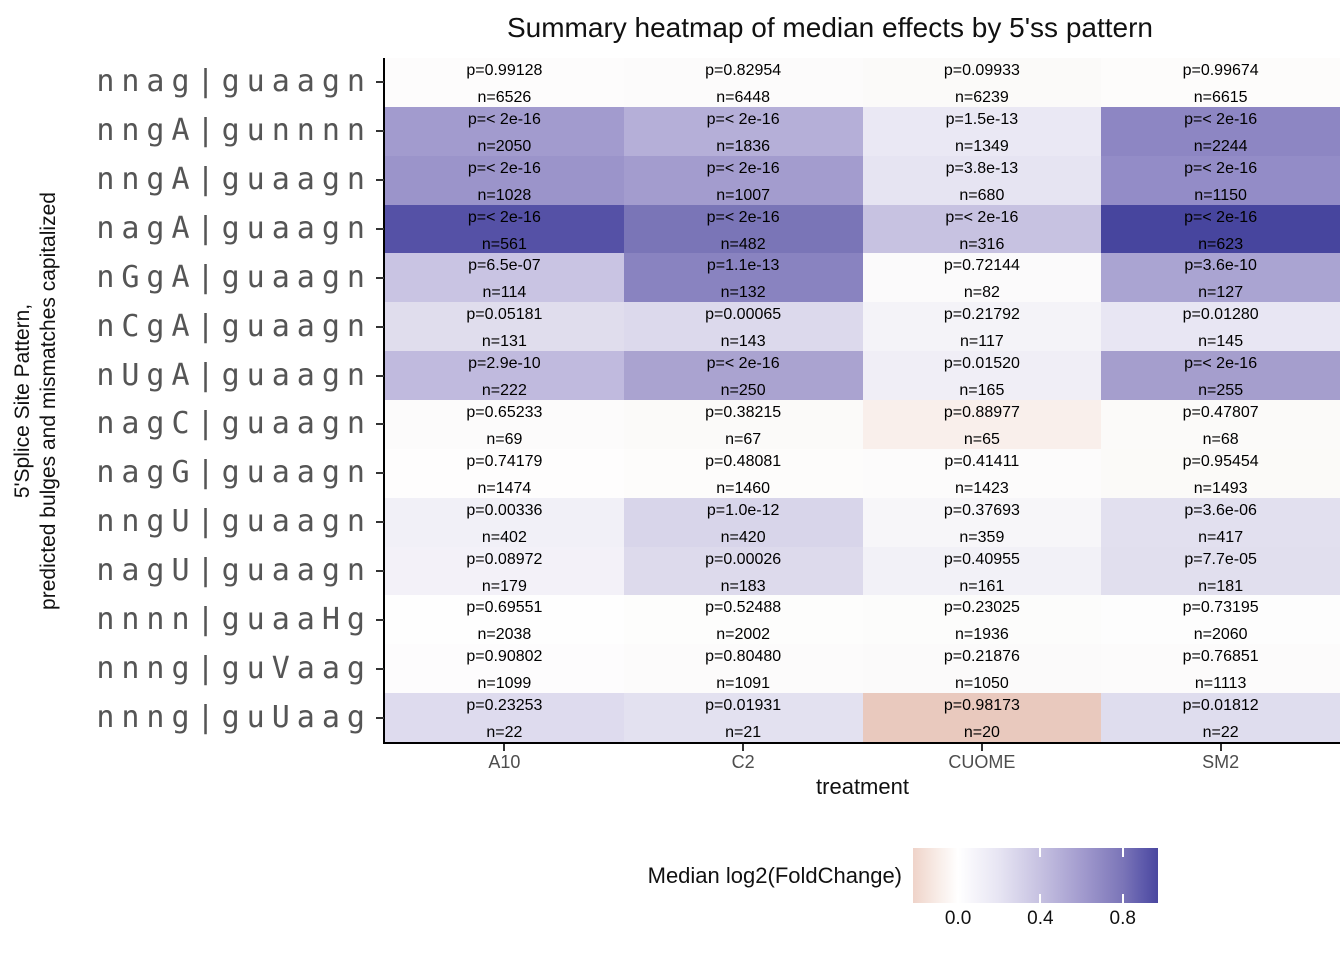 The image size is (1344, 960). I want to click on heatmap-cell: p=< 2e-16 n=250, so click(743, 375).